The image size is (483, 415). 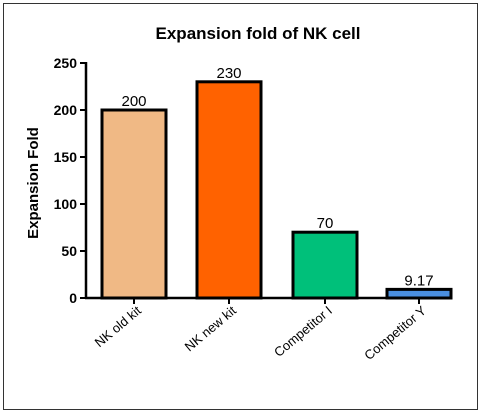 I want to click on y-tick-label: 100, so click(x=66, y=204).